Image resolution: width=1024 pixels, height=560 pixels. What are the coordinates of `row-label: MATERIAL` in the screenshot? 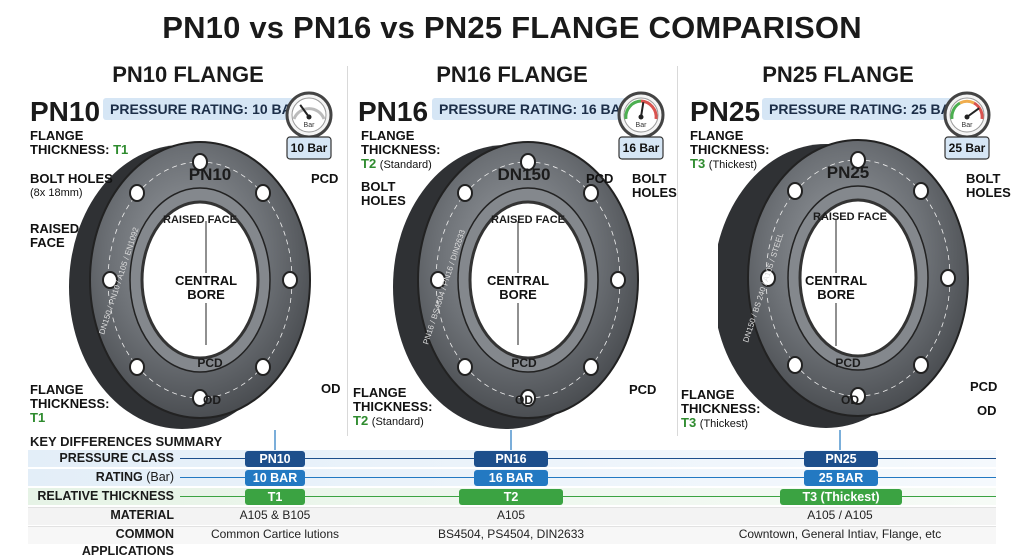 It's located at (142, 515).